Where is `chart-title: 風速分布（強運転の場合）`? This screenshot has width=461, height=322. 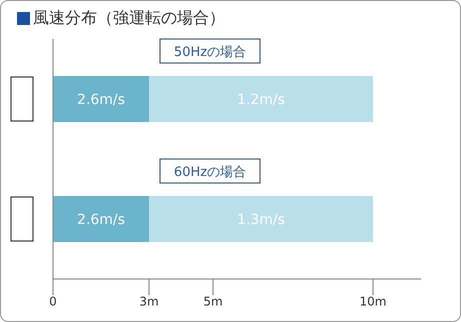
chart-title: 風速分布（強運転の場合） is located at coordinates (129, 18).